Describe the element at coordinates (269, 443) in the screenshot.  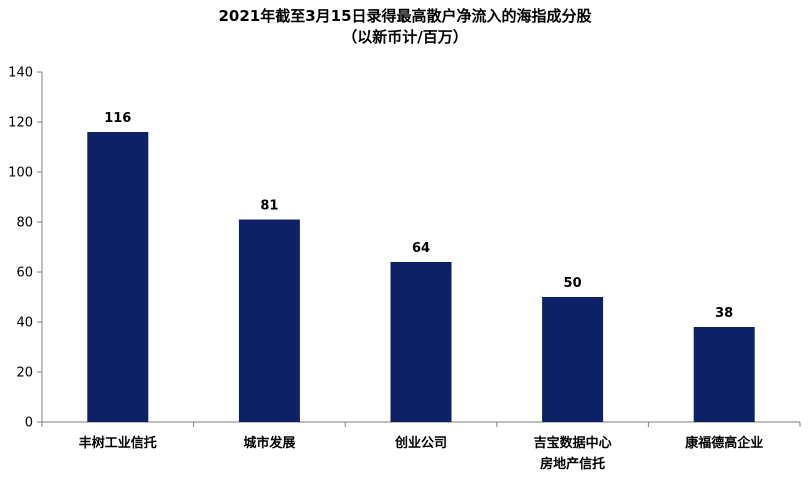
I see `x-tick-label: 城市发展` at that location.